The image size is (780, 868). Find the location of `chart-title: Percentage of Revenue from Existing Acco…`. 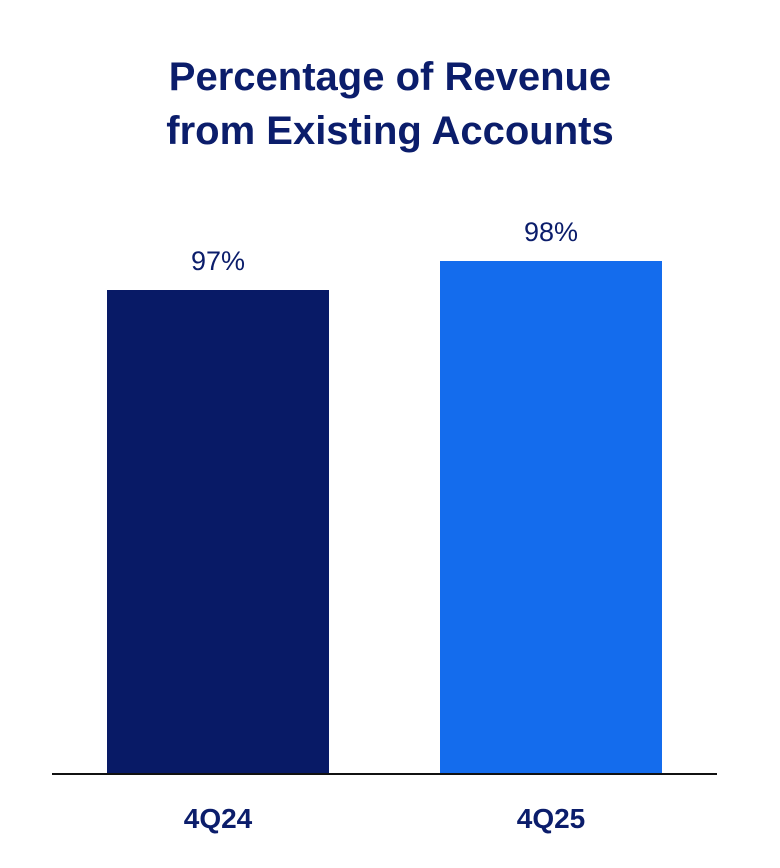

chart-title: Percentage of Revenue from Existing Acco… is located at coordinates (390, 104).